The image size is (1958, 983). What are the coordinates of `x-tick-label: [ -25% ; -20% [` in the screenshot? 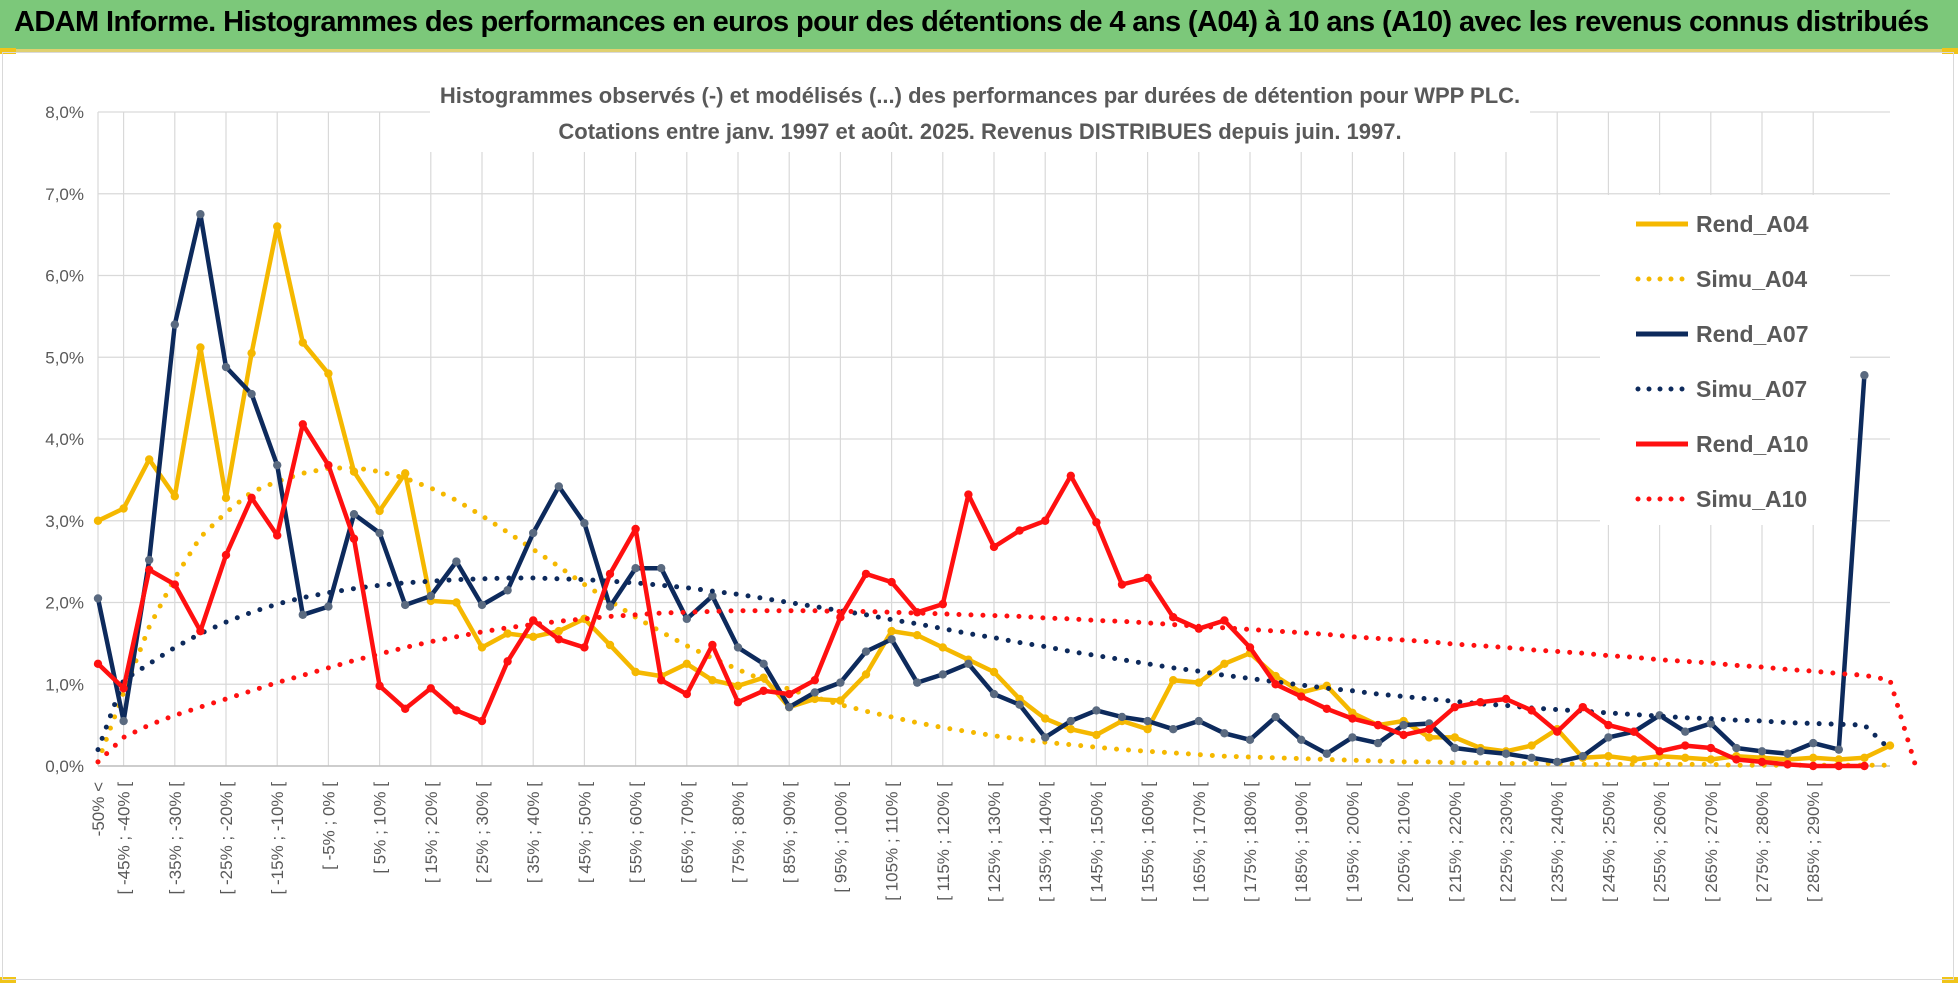 It's located at (226, 838).